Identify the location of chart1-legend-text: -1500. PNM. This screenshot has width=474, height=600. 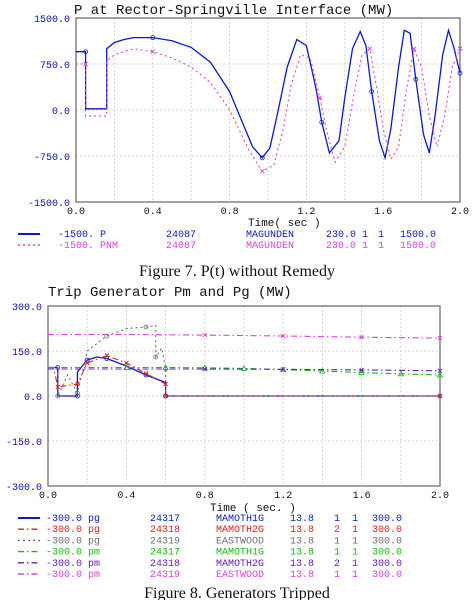
(88, 246).